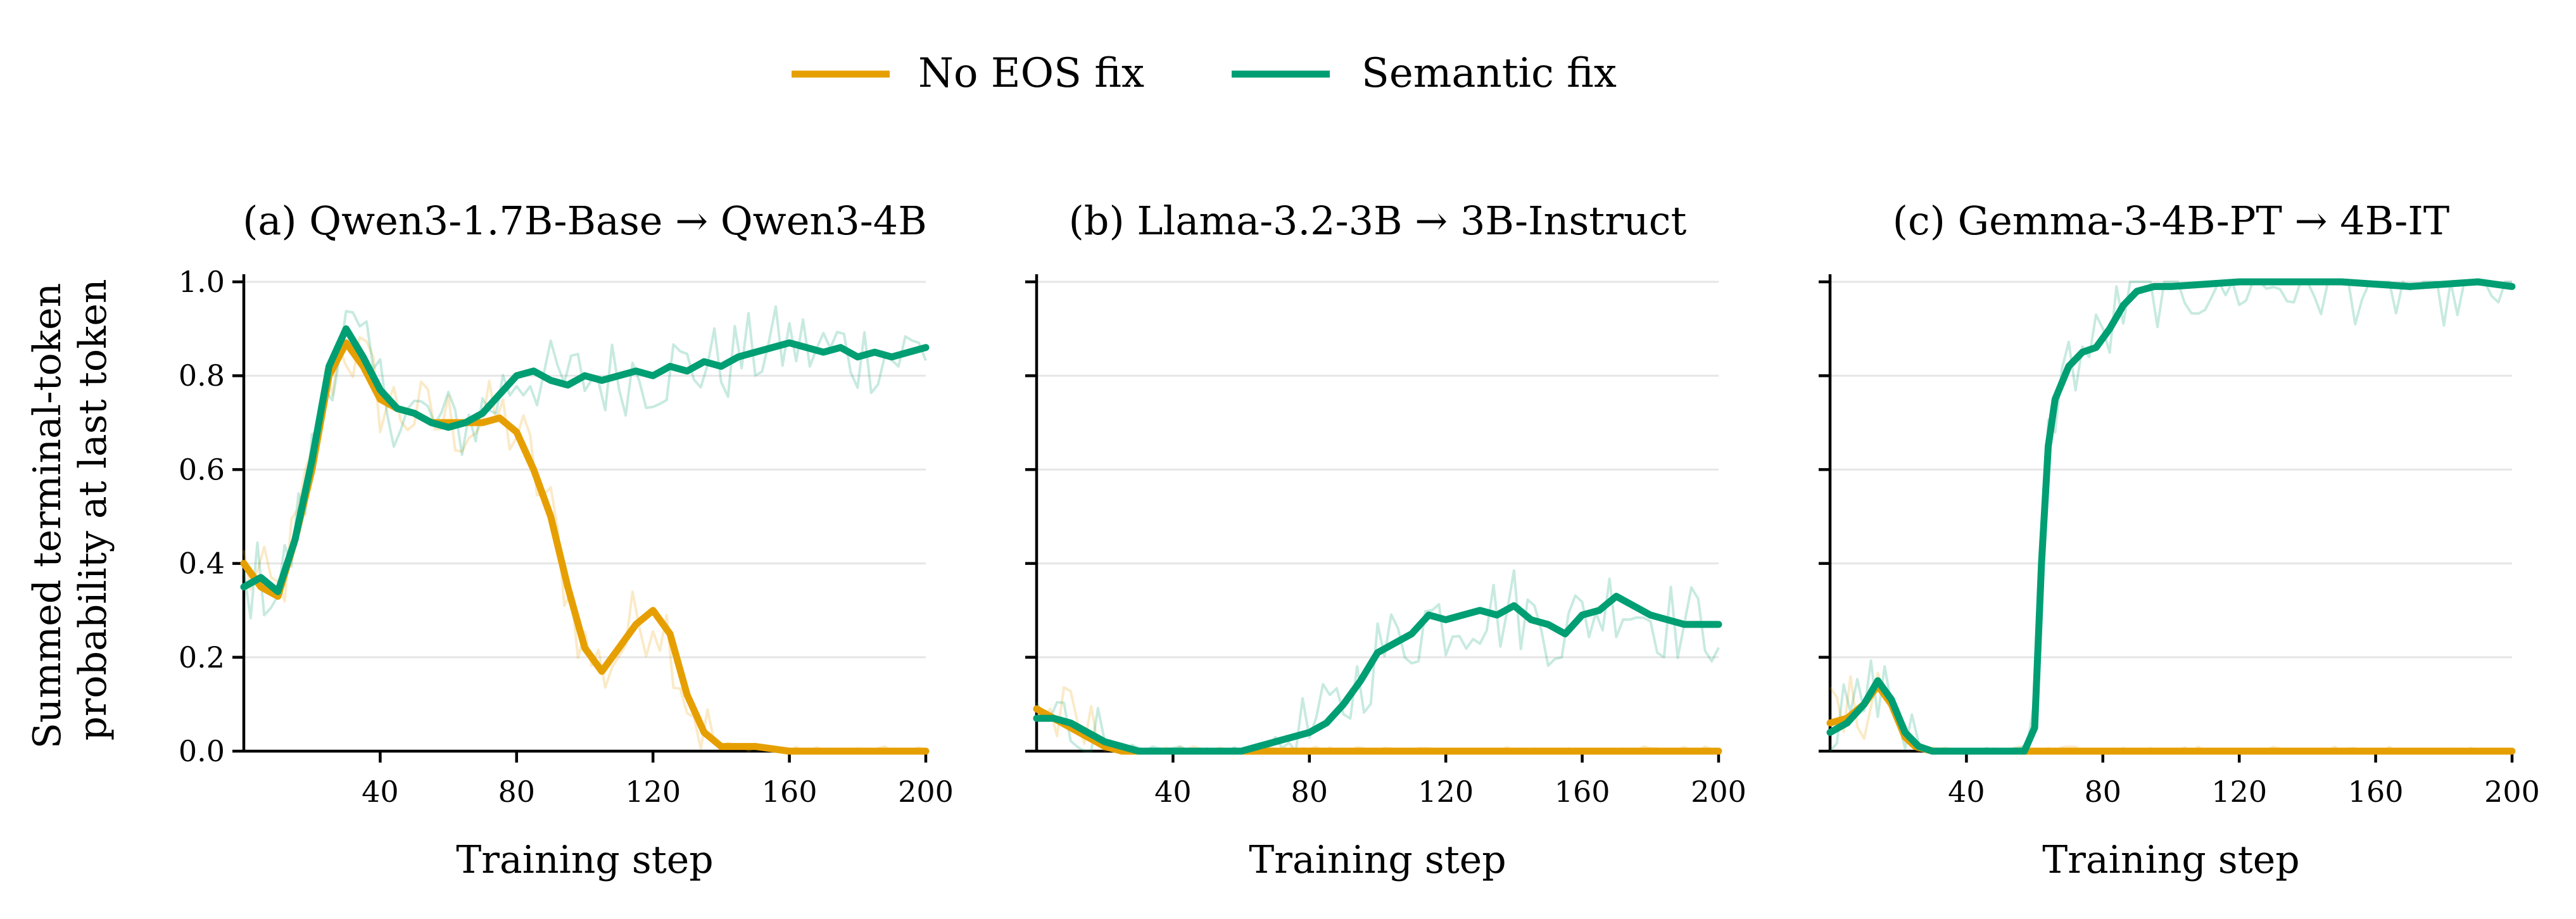 The image size is (2576, 919). Describe the element at coordinates (47, 516) in the screenshot. I see `y-axis-label-line-1: Summed terminal-token` at that location.